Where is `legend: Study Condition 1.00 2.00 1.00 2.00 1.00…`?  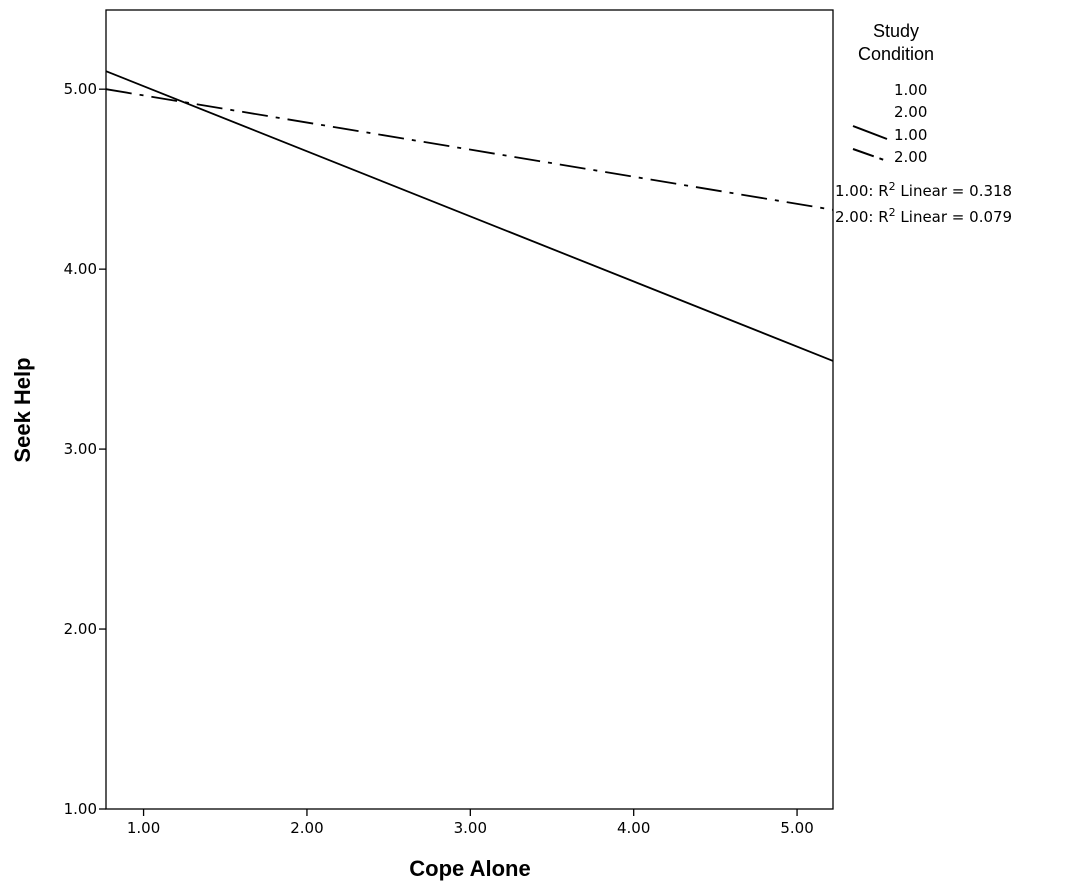
legend: Study Condition 1.00 2.00 1.00 2.00 1.00… is located at coordinates (923, 123).